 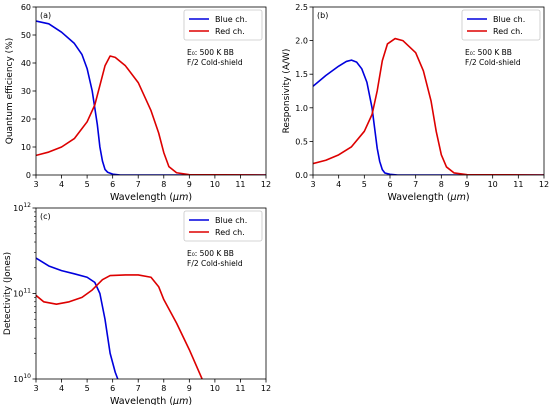 What do you see at coordinates (26, 91) in the screenshot?
I see `y-tick-label: 30` at bounding box center [26, 91].